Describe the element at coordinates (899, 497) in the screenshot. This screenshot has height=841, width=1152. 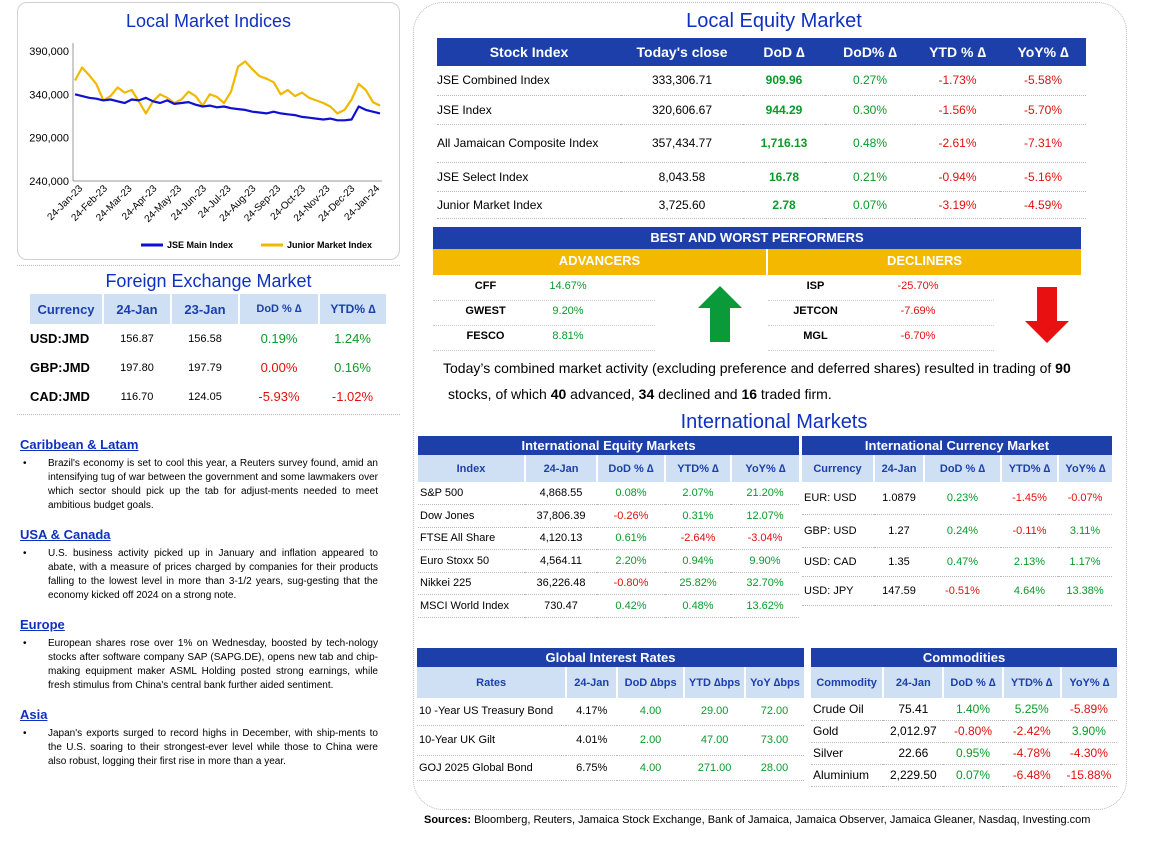
I see `currency-cell: 1.0879` at that location.